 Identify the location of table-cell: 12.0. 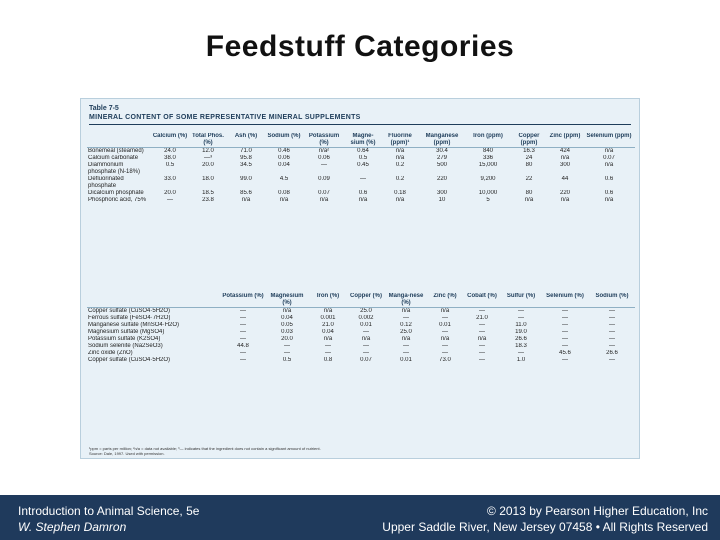
(208, 151).